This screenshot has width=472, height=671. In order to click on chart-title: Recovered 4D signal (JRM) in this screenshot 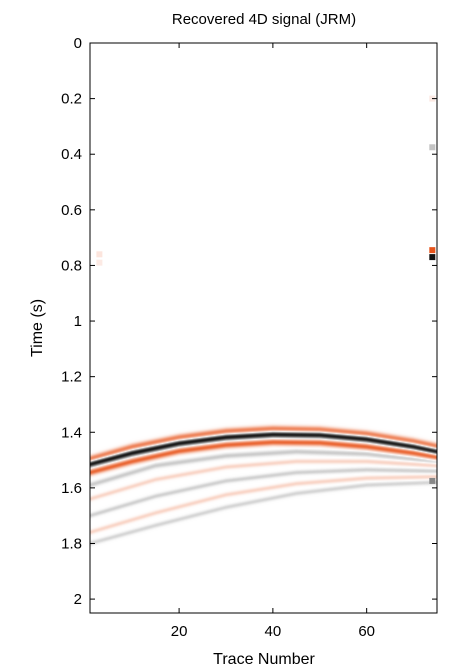, I will do `click(264, 19)`.